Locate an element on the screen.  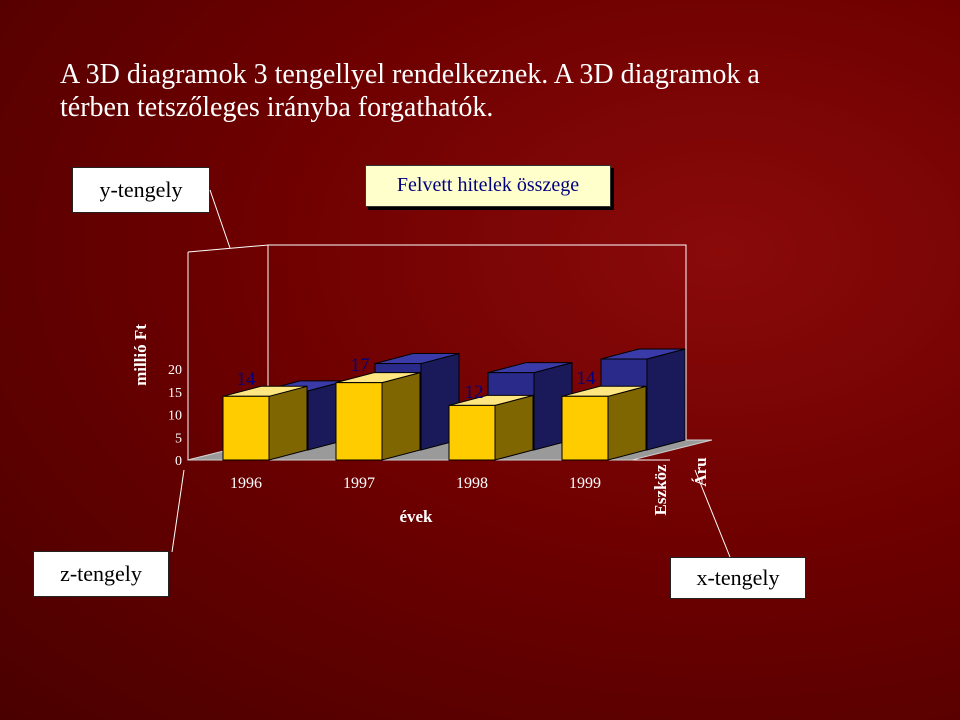
bar-front-1998-front is located at coordinates (472, 432).